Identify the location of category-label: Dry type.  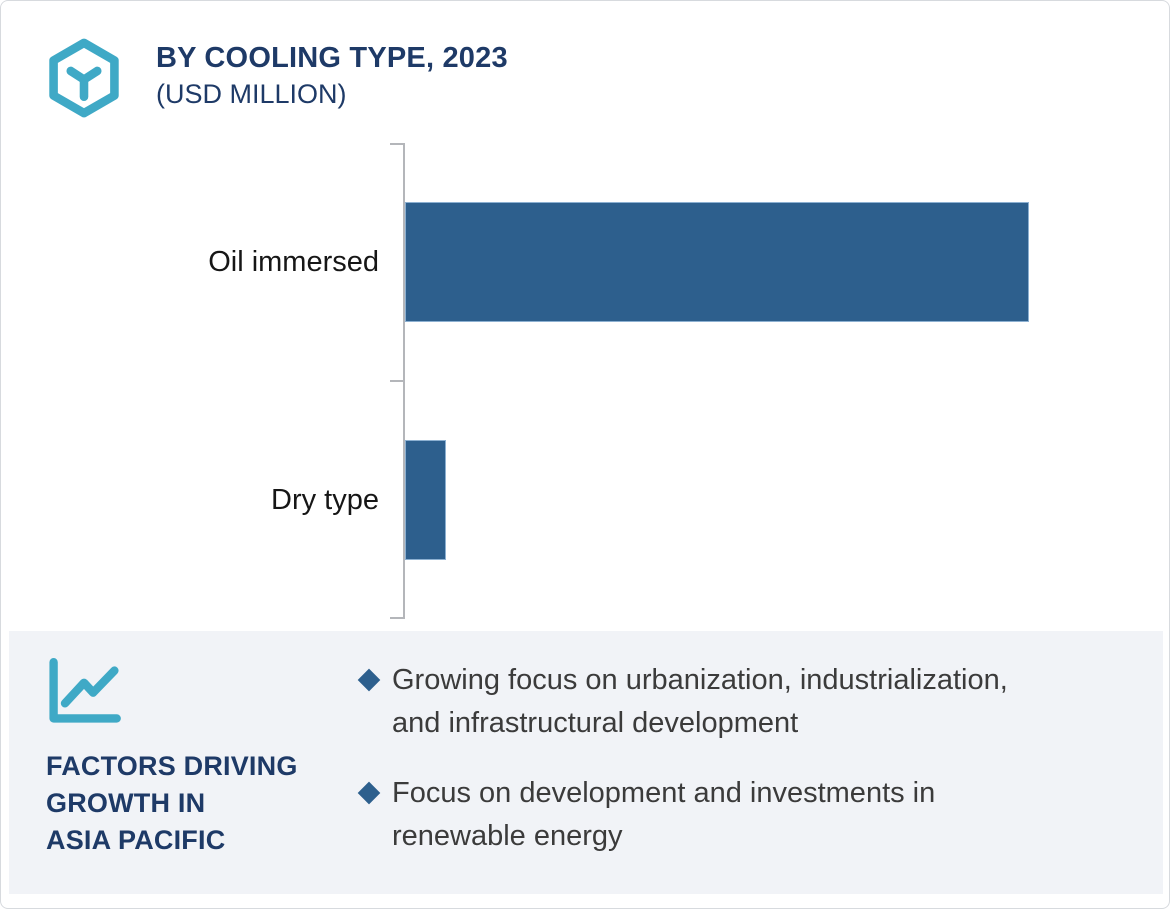
(325, 499).